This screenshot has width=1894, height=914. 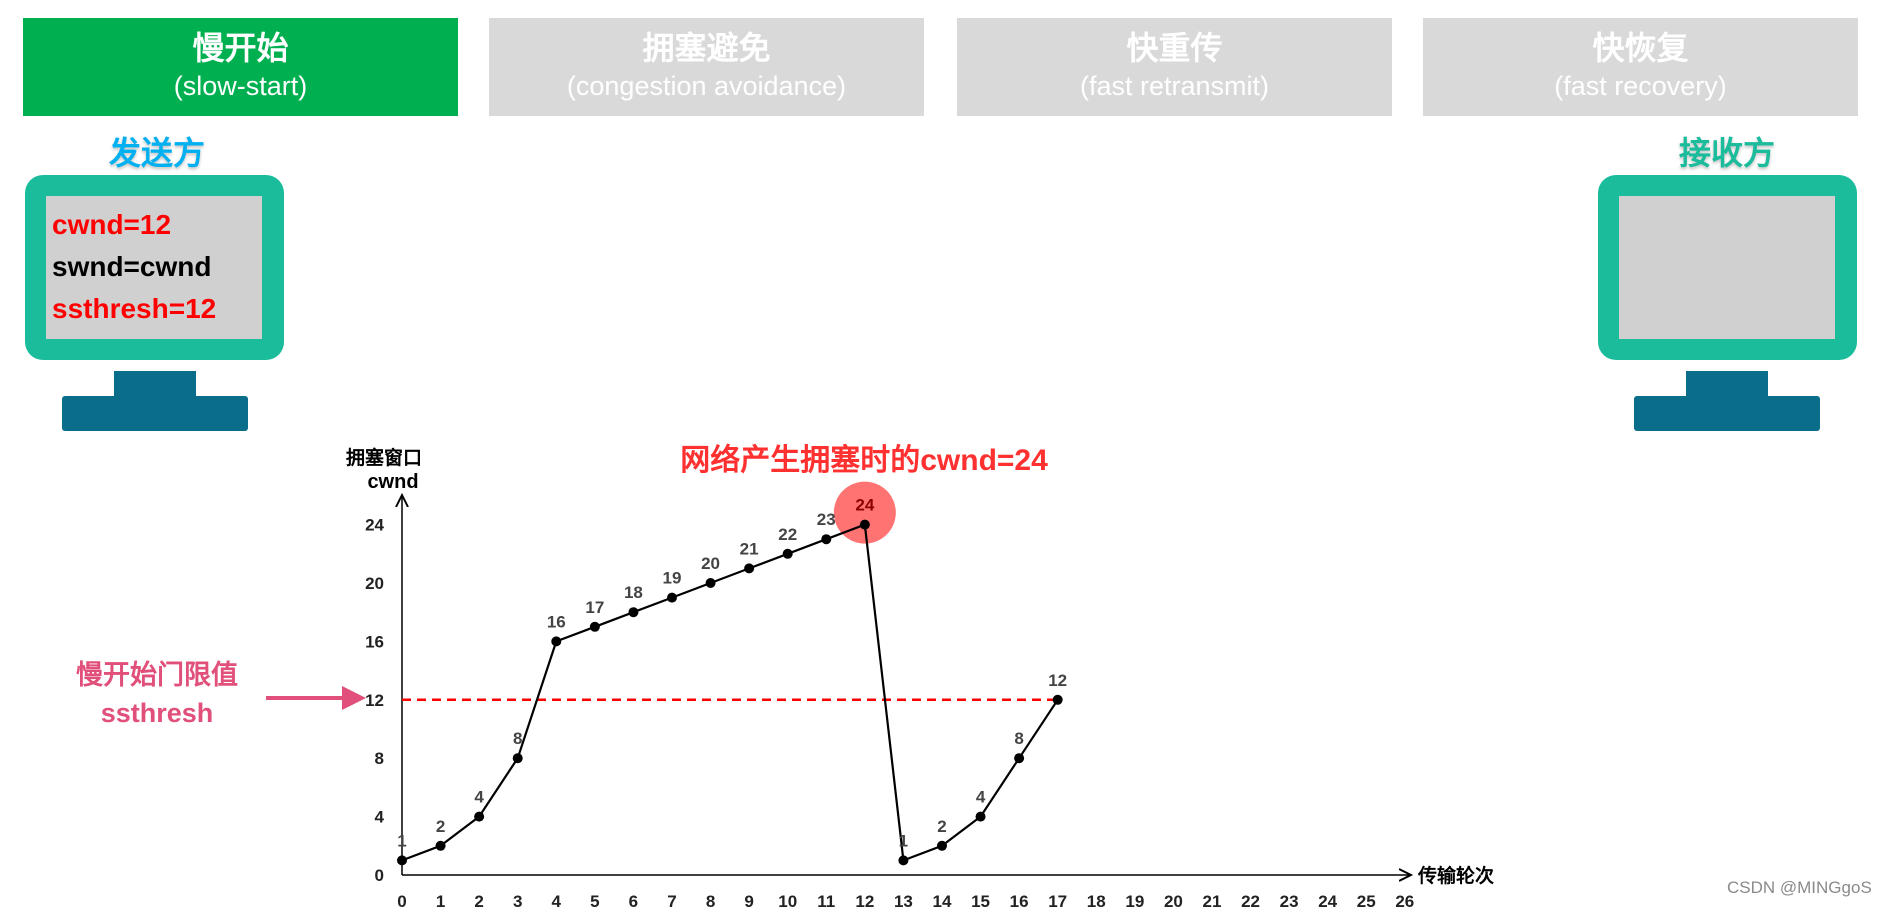 What do you see at coordinates (1799, 887) in the screenshot?
I see `watermark: CSDN @MINGgoS` at bounding box center [1799, 887].